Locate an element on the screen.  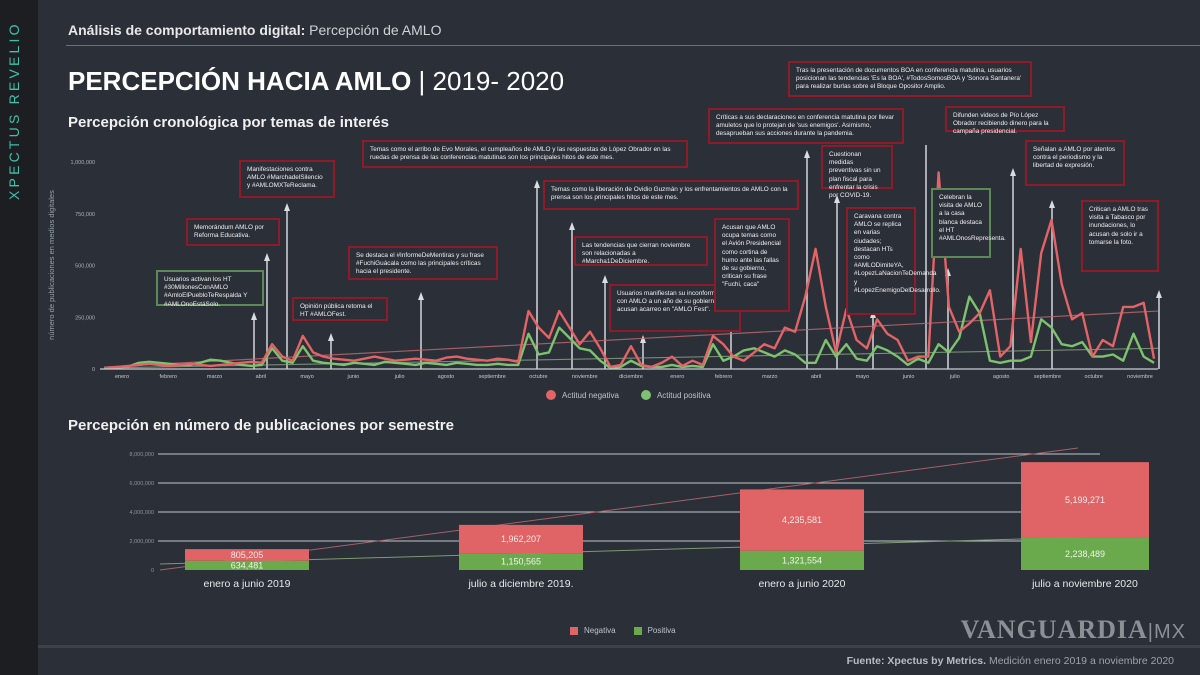
page-title-bold: PERCEPCIÓN HACIA AMLO is located at coordinates (240, 81).